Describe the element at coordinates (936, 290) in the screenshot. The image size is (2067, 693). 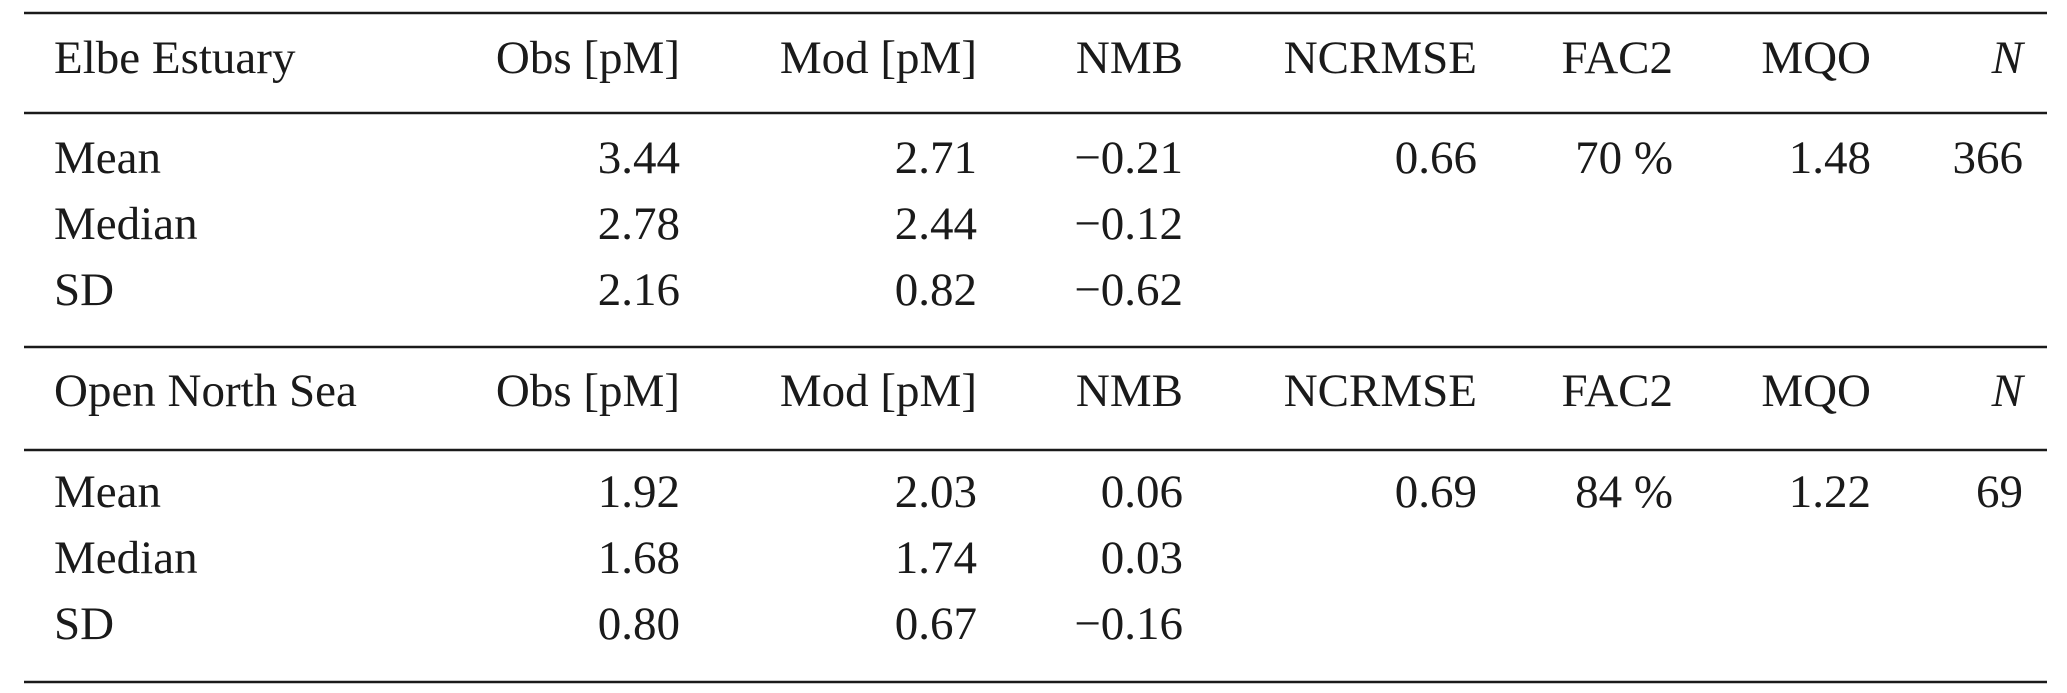
I see `cell: 0.82` at that location.